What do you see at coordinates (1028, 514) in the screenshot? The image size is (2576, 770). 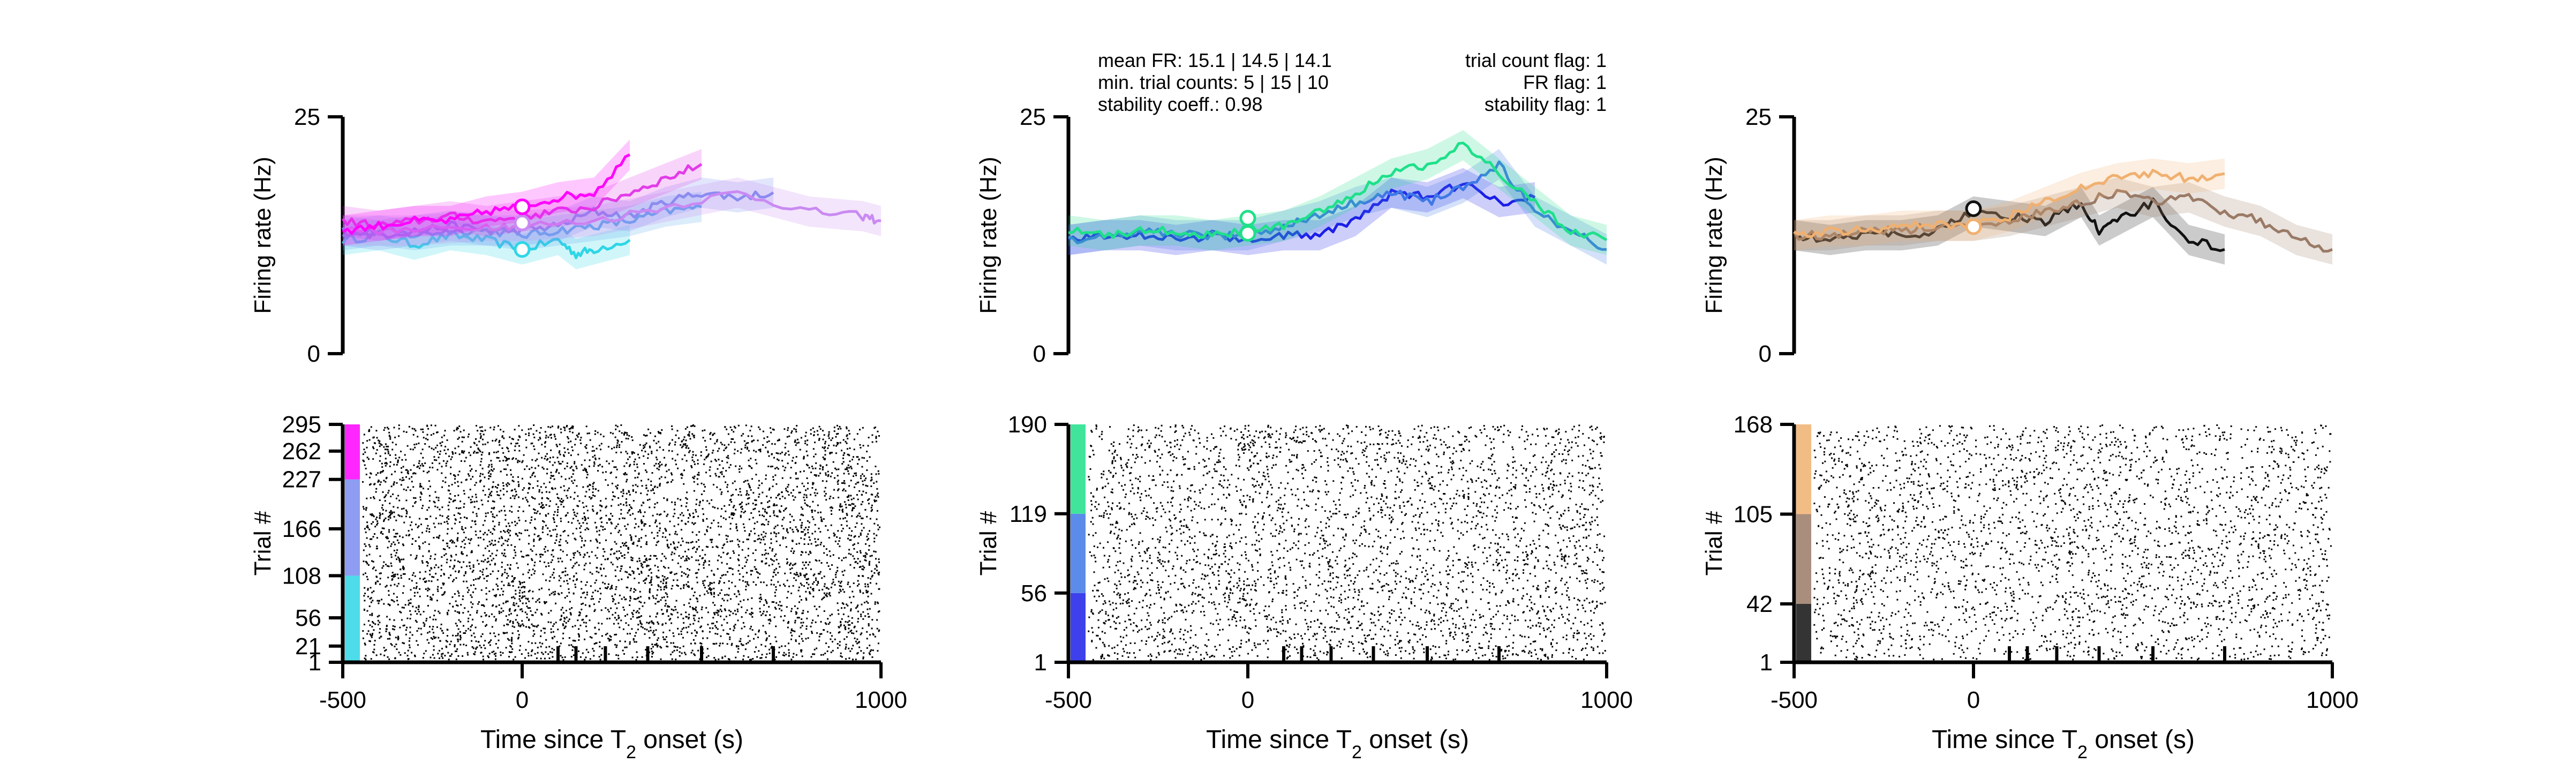 I see `raster-y-tick-label: 119` at bounding box center [1028, 514].